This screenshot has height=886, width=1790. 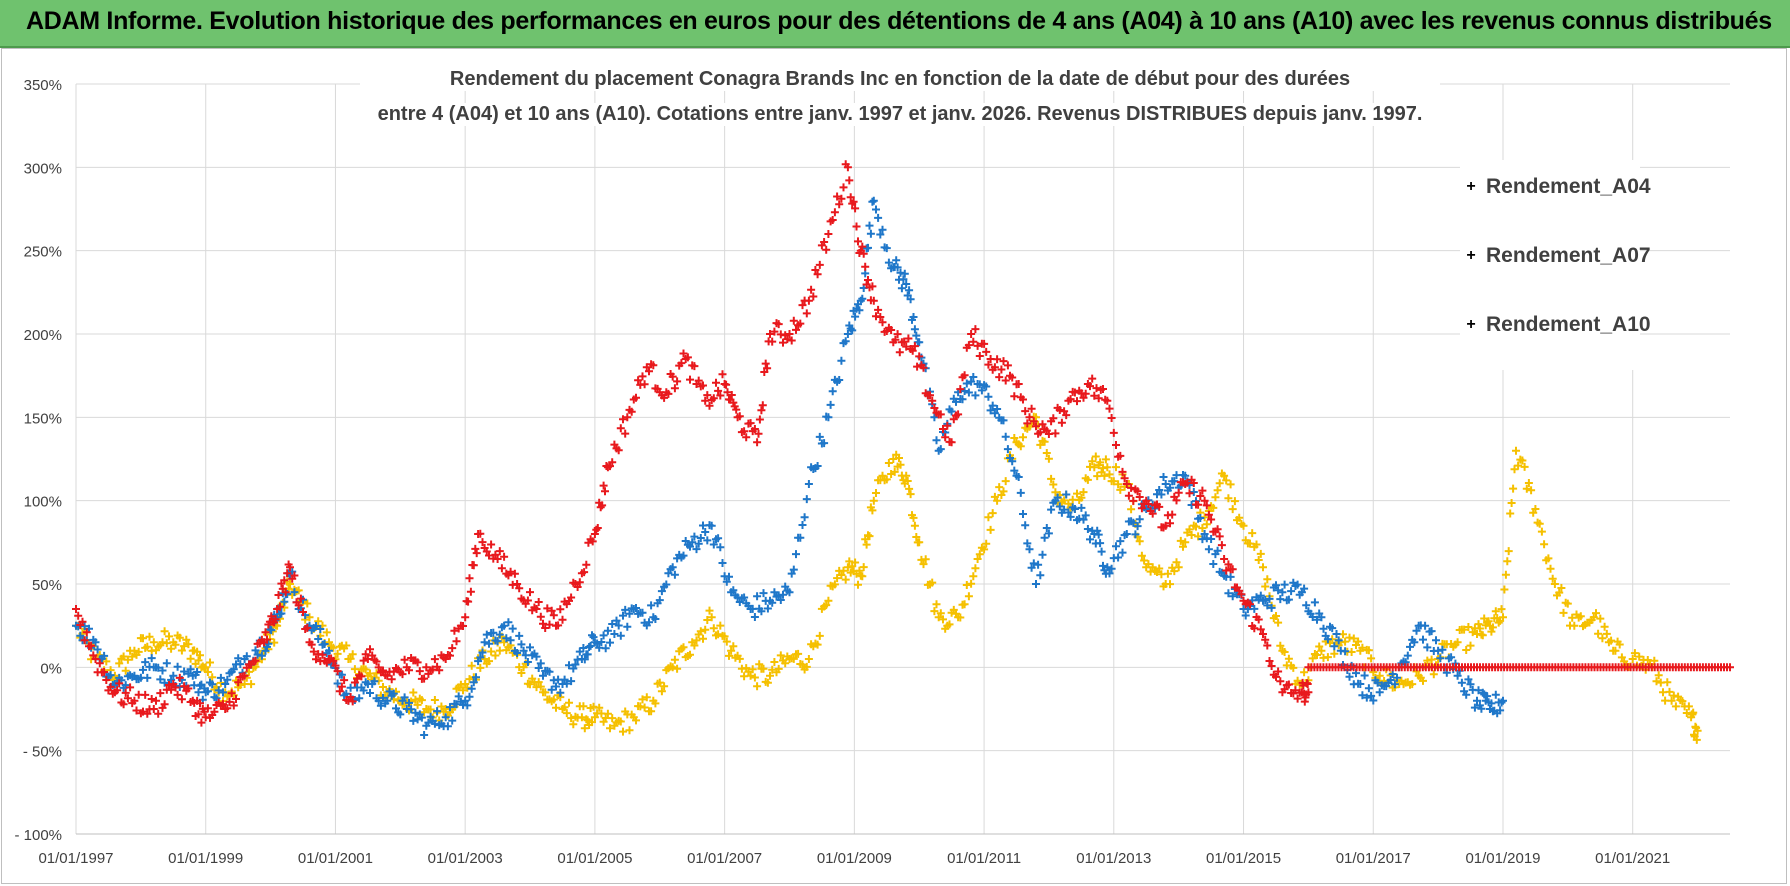 What do you see at coordinates (1555, 187) in the screenshot?
I see `legend-item-a04: + Rendement_A04` at bounding box center [1555, 187].